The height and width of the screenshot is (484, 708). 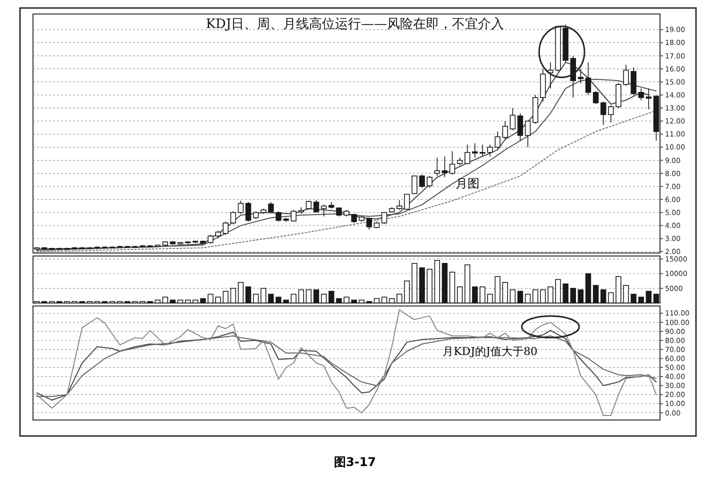 What do you see at coordinates (490, 351) in the screenshot?
I see `annotation: 月KDJ的J值大于80` at bounding box center [490, 351].